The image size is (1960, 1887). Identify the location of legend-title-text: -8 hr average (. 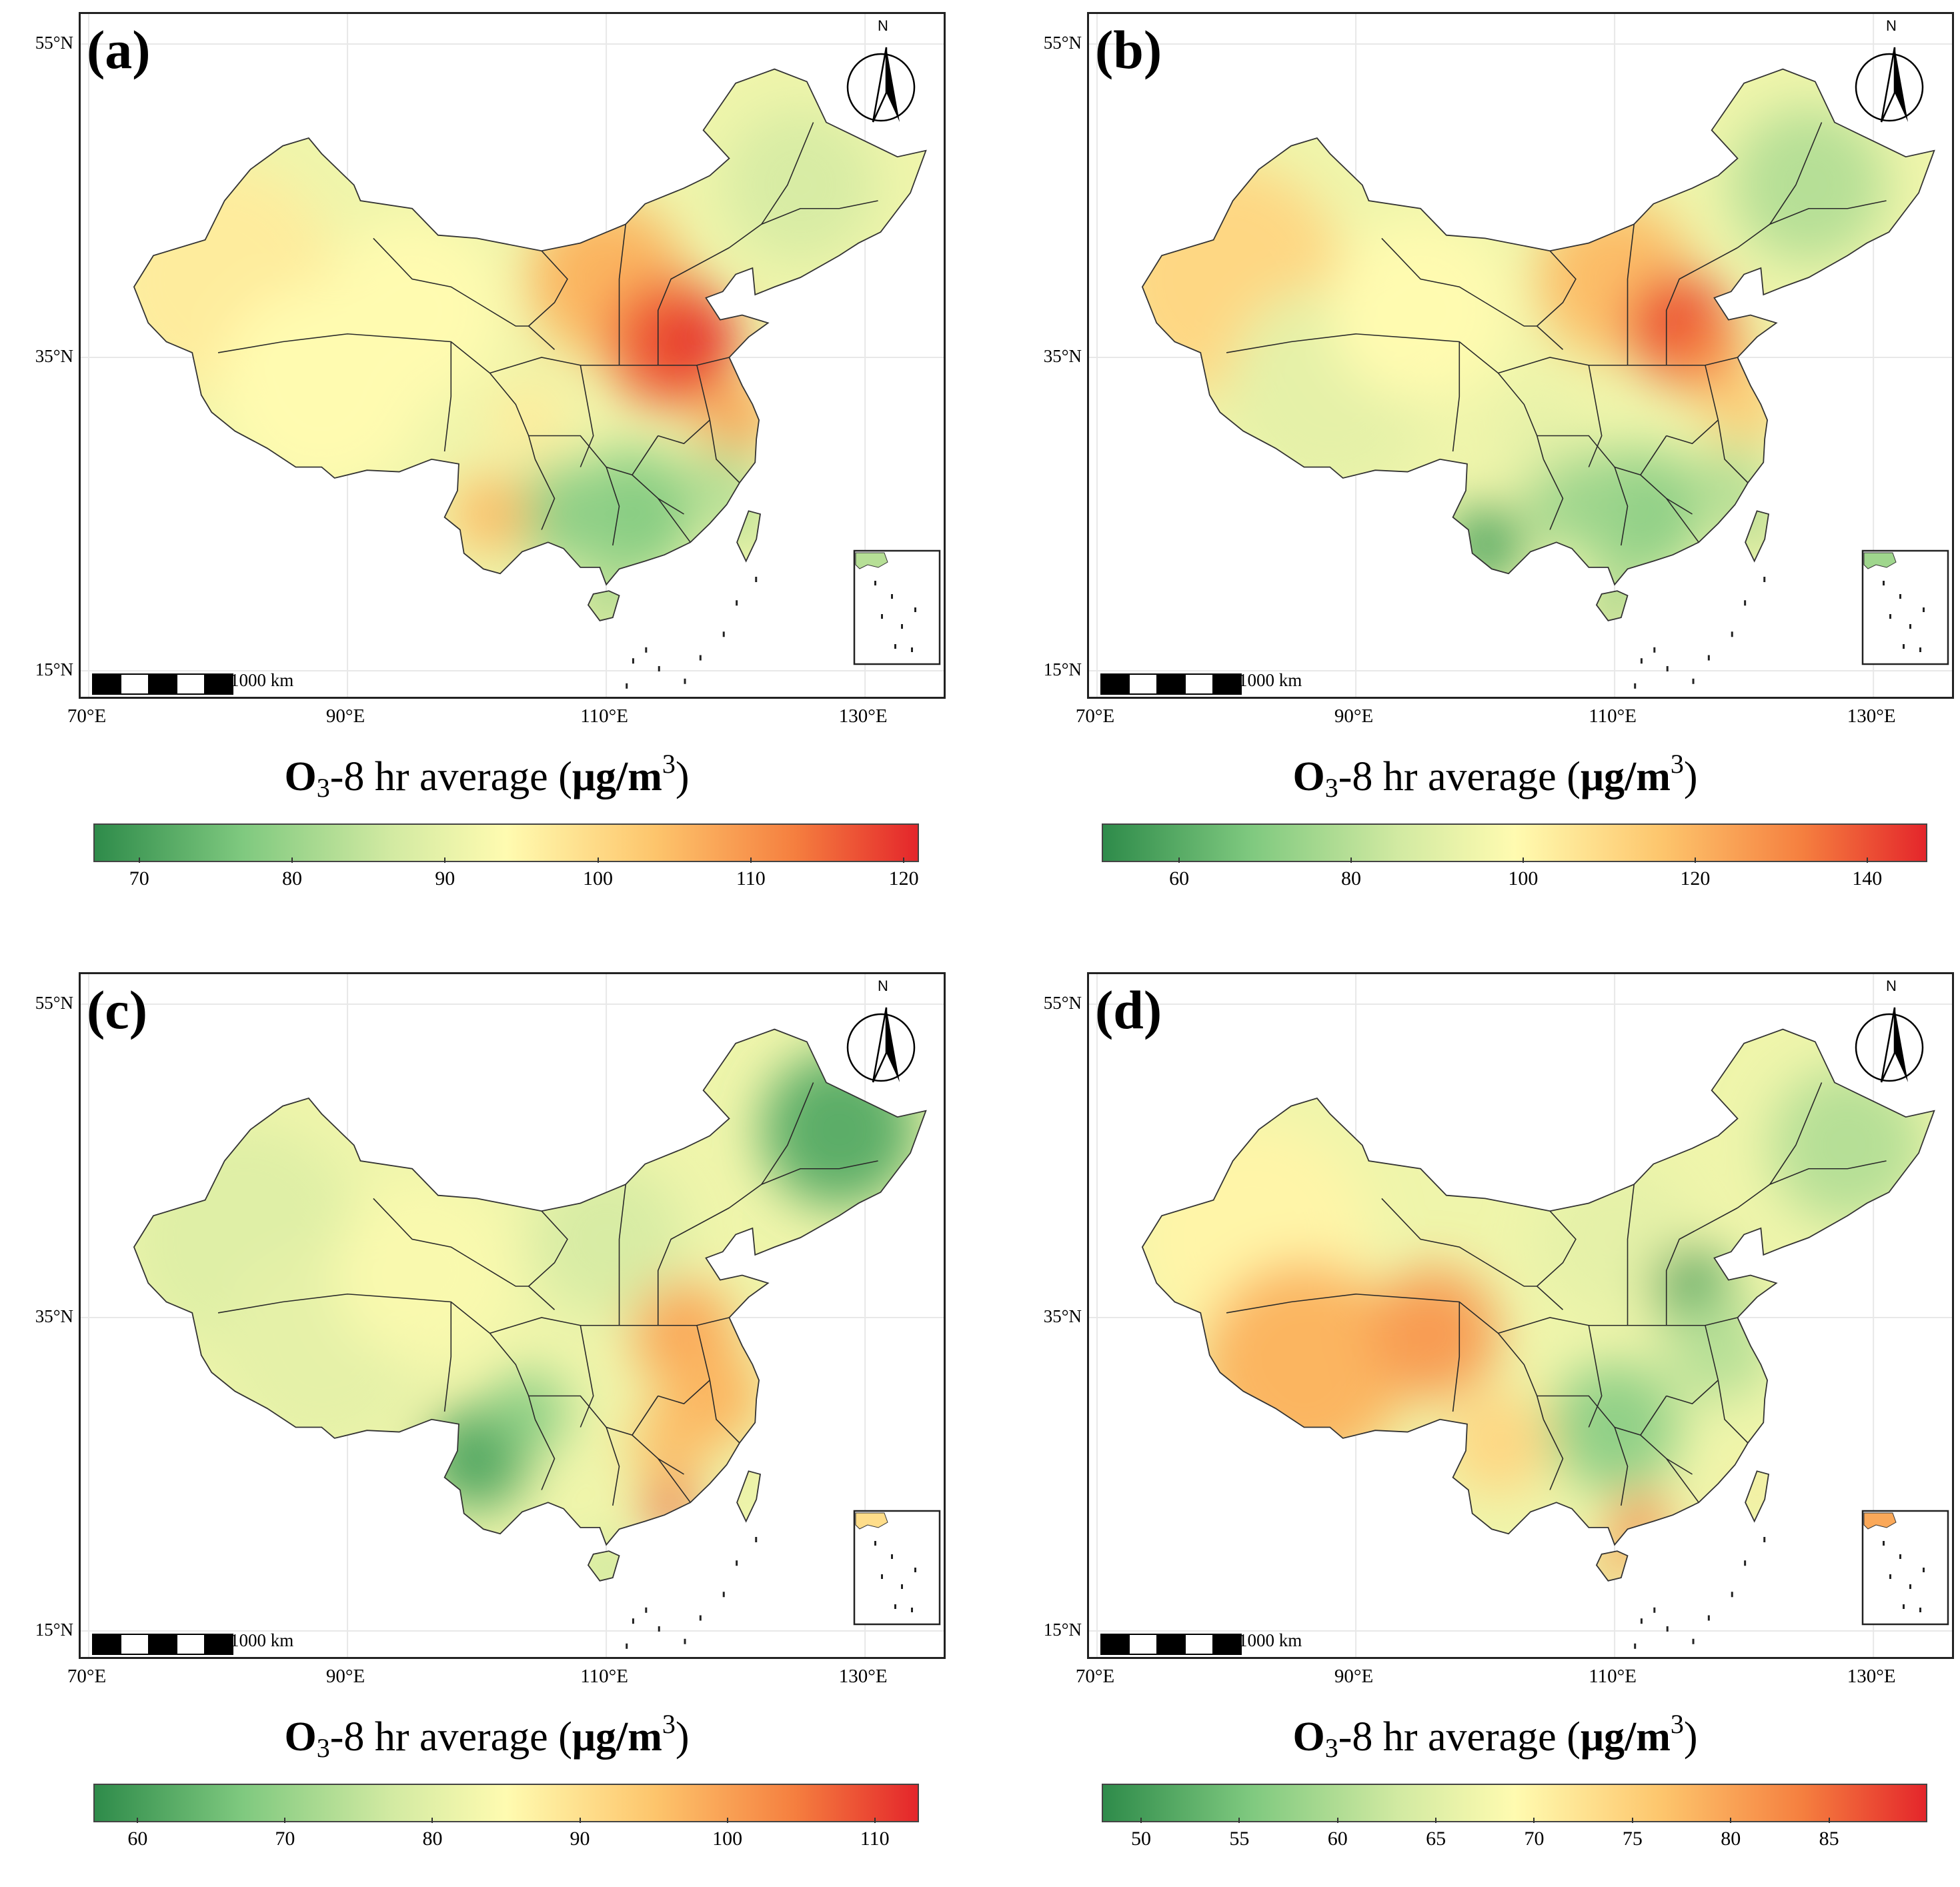
(1459, 1737).